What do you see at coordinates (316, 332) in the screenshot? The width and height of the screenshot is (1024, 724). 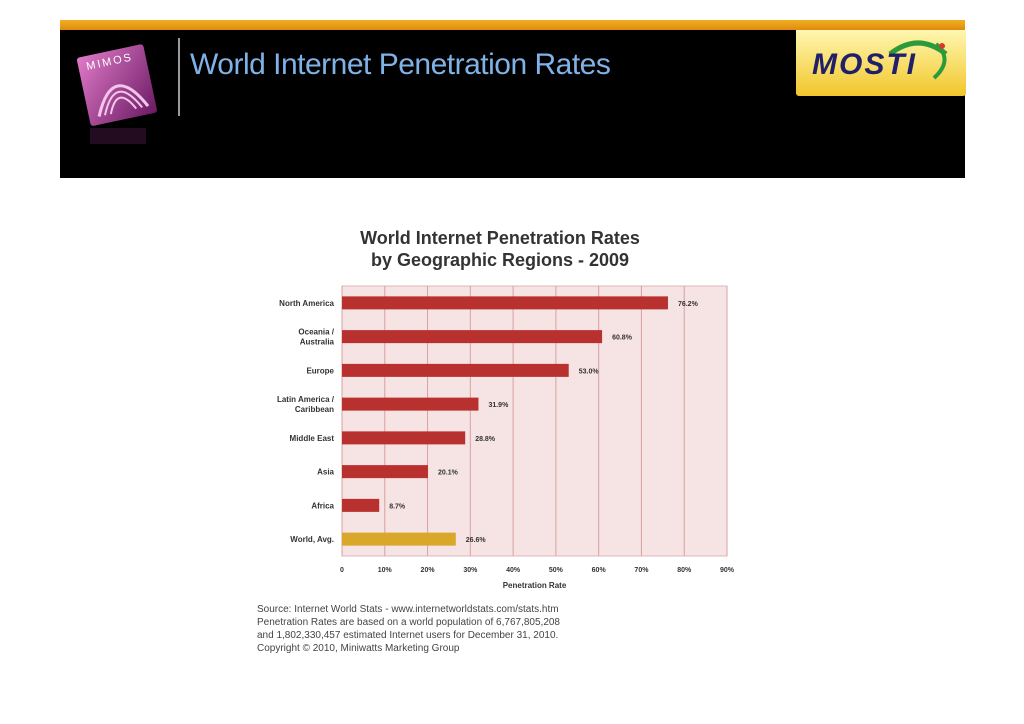 I see `category-label: Oceania /` at bounding box center [316, 332].